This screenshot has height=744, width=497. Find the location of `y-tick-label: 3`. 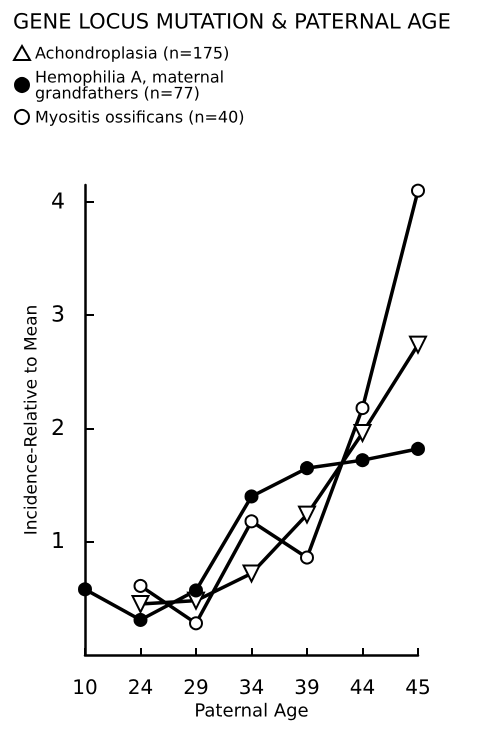

y-tick-label: 3 is located at coordinates (58, 315).